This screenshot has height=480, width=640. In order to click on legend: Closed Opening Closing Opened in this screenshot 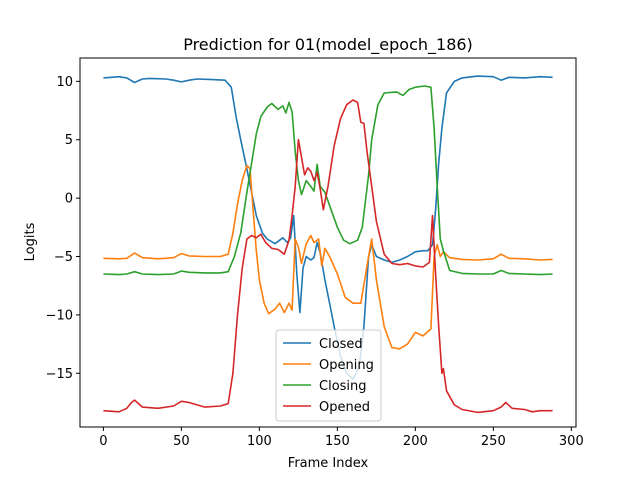, I will do `click(328, 375)`.